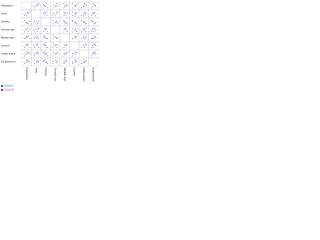 This screenshot has height=240, width=320. I want to click on row-label: Area, so click(4, 14).